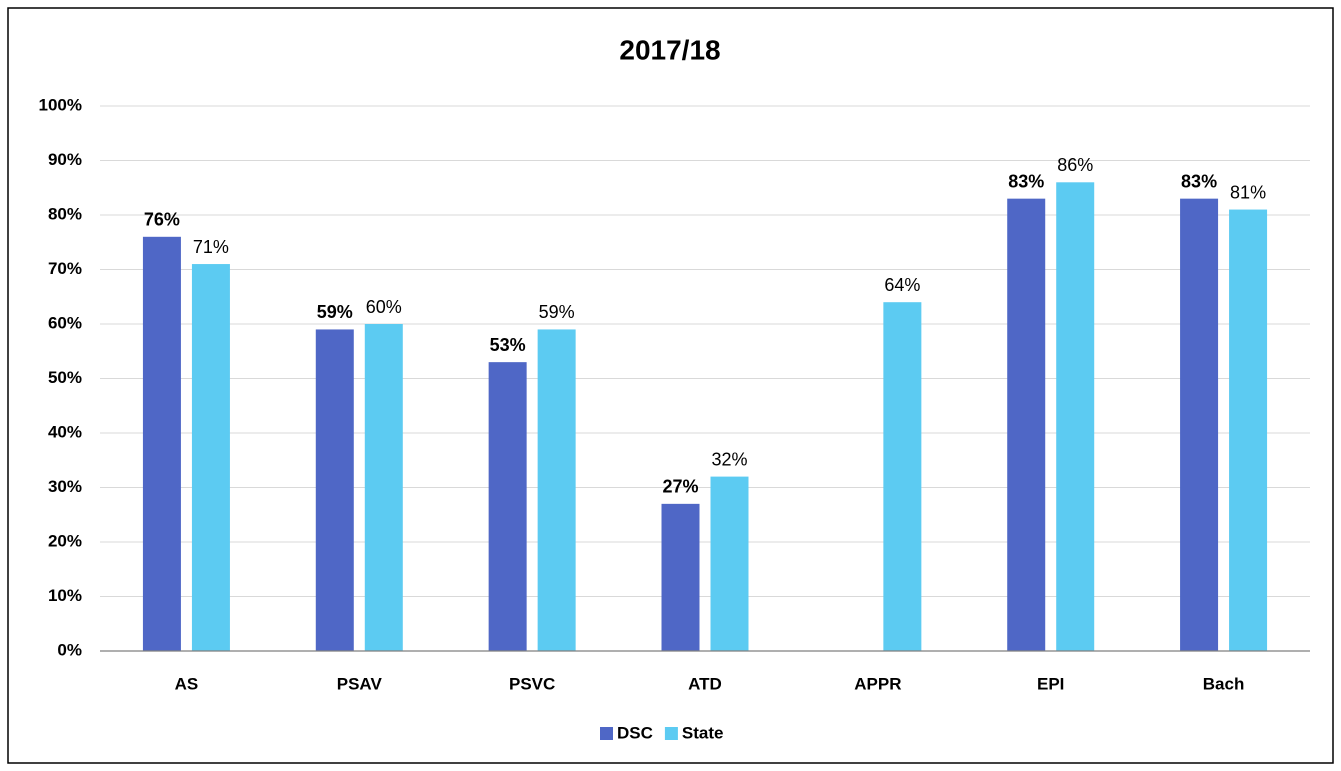 The height and width of the screenshot is (771, 1341). I want to click on data-label: 60%, so click(384, 307).